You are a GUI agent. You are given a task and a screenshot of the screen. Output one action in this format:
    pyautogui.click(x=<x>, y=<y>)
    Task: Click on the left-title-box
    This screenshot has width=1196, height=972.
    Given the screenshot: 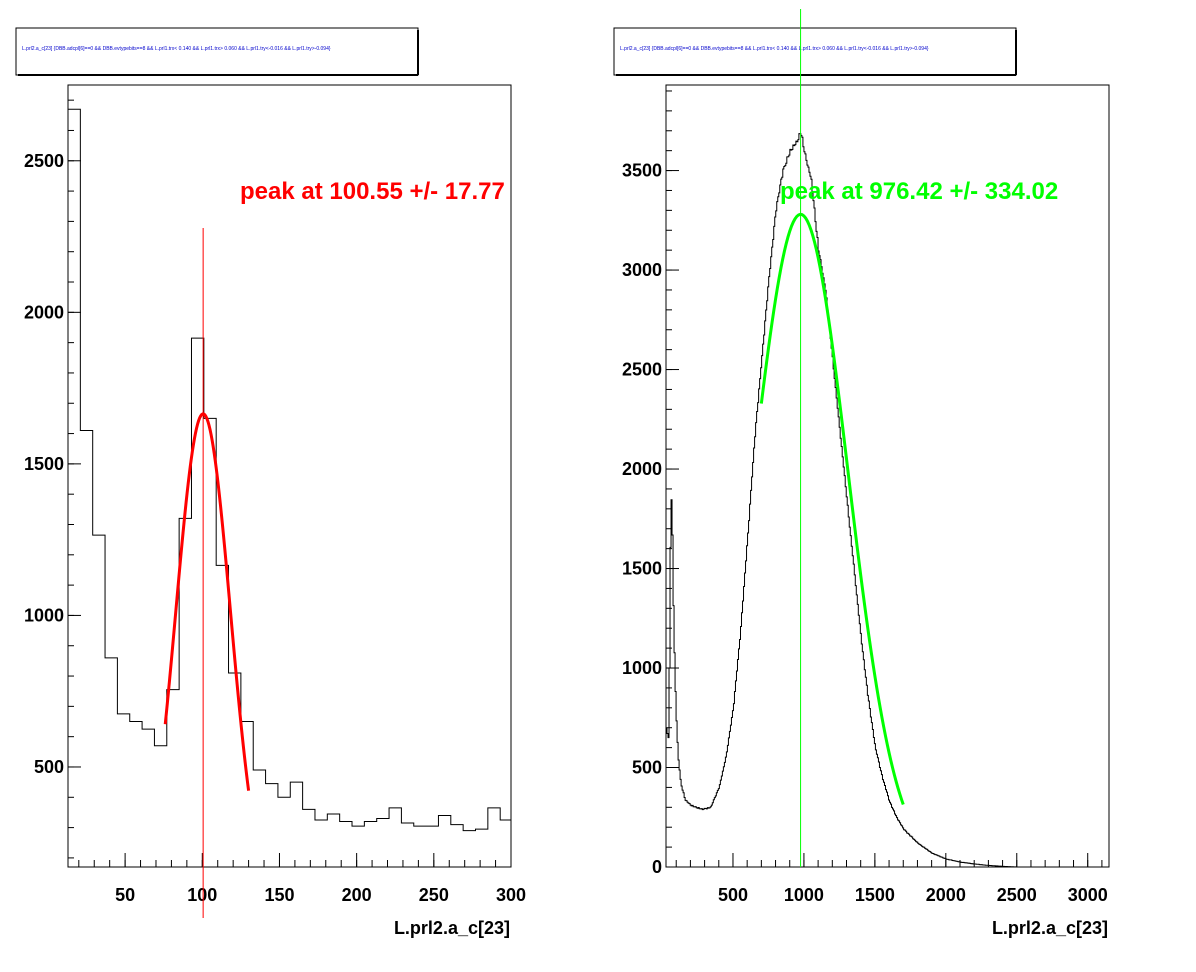 What is the action you would take?
    pyautogui.click(x=217, y=51)
    